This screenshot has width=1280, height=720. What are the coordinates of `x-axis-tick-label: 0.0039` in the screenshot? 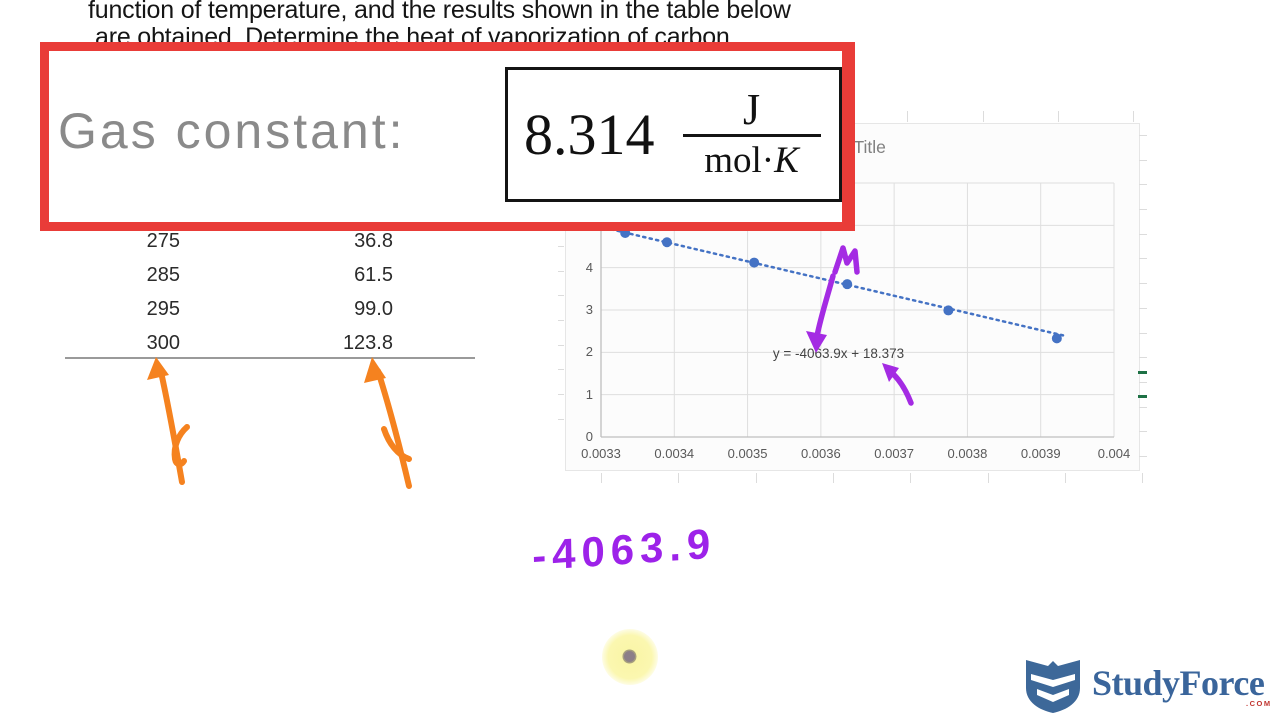 It's located at (1040, 453).